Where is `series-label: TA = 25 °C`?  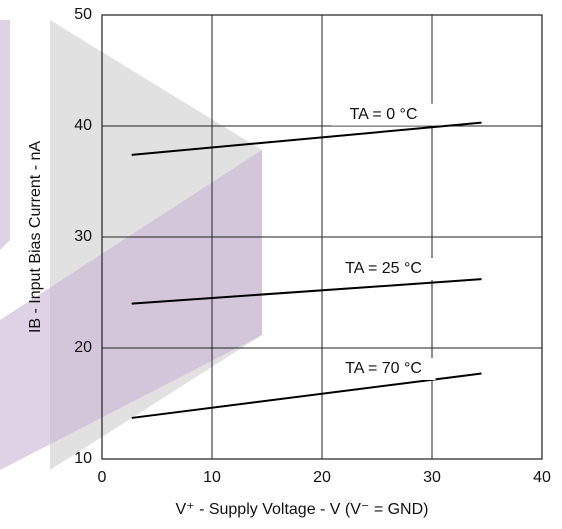 series-label: TA = 25 °C is located at coordinates (383, 268).